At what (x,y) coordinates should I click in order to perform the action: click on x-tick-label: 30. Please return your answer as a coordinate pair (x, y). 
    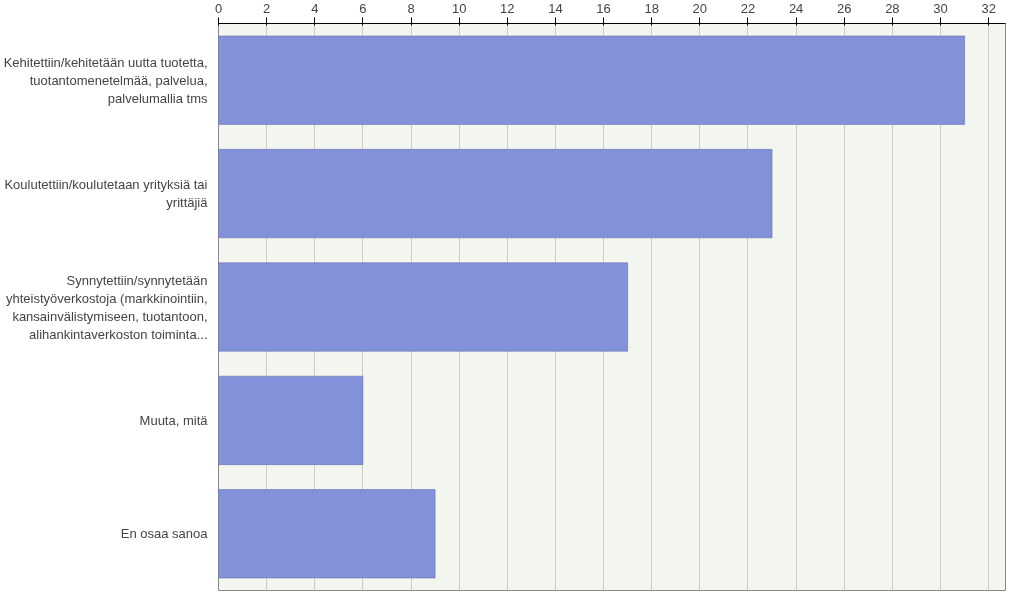
    Looking at the image, I should click on (940, 8).